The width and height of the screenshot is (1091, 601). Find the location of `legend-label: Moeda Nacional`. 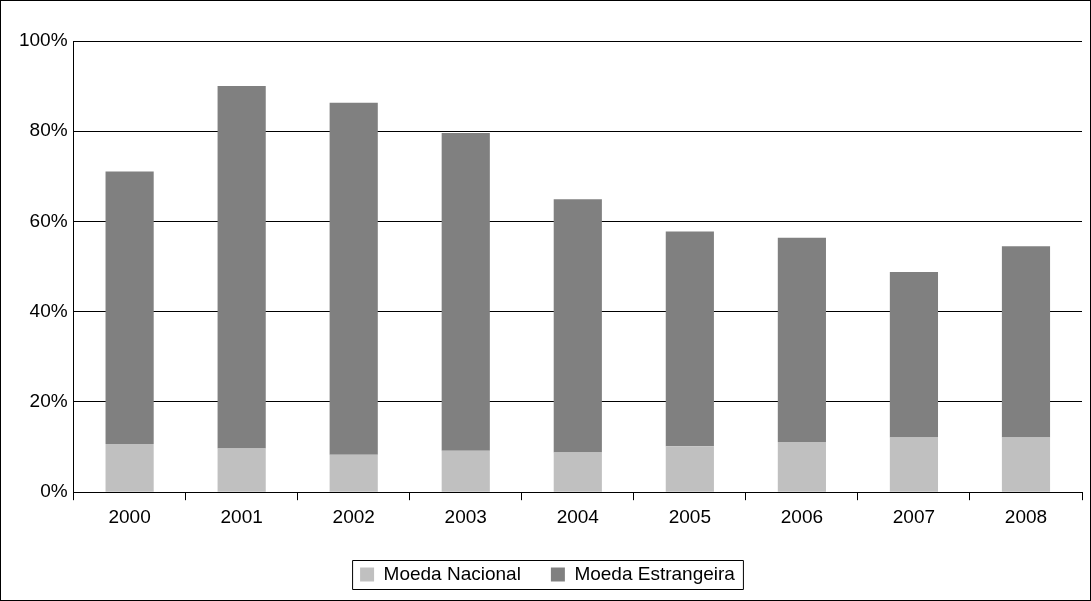

legend-label: Moeda Nacional is located at coordinates (452, 573).